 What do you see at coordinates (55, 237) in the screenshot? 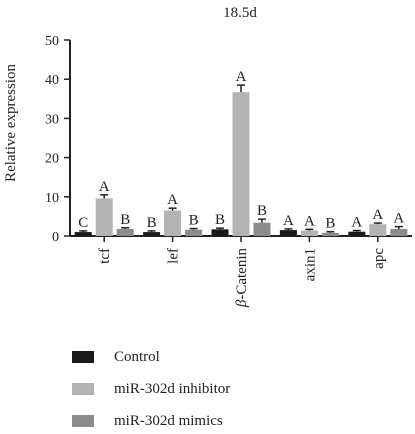
I see `y-tick-label: 0` at bounding box center [55, 237].